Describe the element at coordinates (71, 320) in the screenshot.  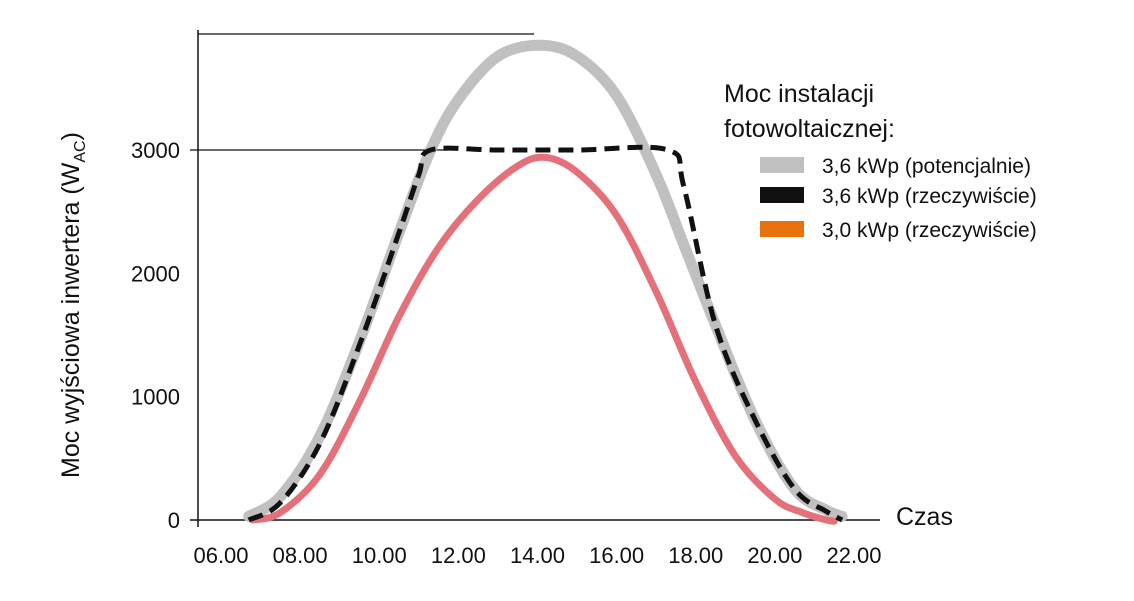
I see `y-axis-title-main: Moc wyjściowa inwertera (W` at that location.